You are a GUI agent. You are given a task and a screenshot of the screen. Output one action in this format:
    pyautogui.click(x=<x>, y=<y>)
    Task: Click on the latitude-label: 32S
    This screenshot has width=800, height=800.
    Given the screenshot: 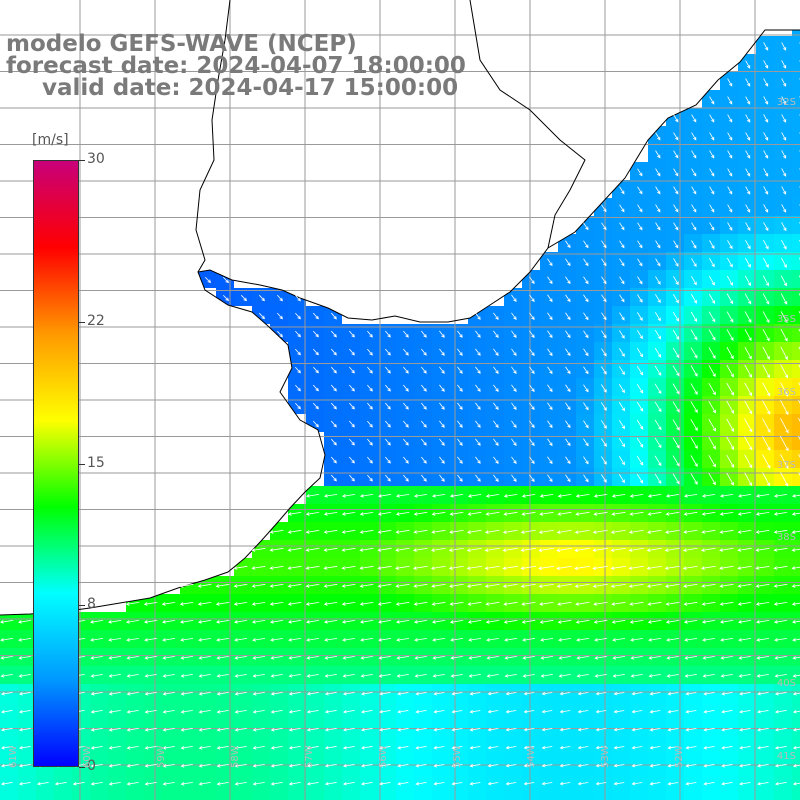 What is the action you would take?
    pyautogui.click(x=786, y=102)
    